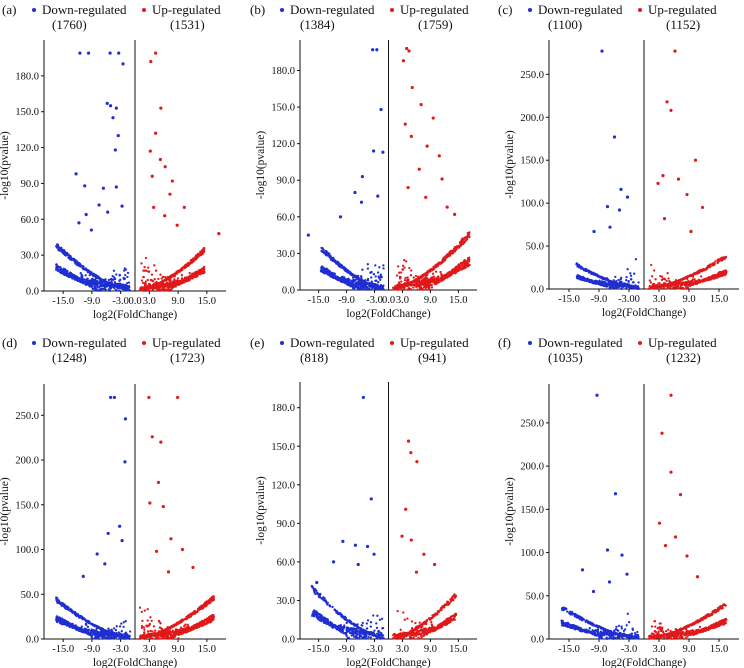  Describe the element at coordinates (30, 220) in the screenshot. I see `y-tick-label: 60.0` at that location.